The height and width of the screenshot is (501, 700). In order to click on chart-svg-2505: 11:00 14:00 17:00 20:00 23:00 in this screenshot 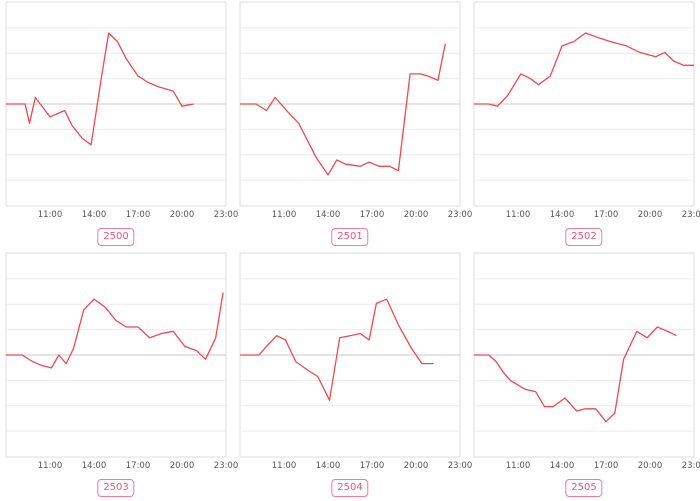, I will do `click(586, 361)`.